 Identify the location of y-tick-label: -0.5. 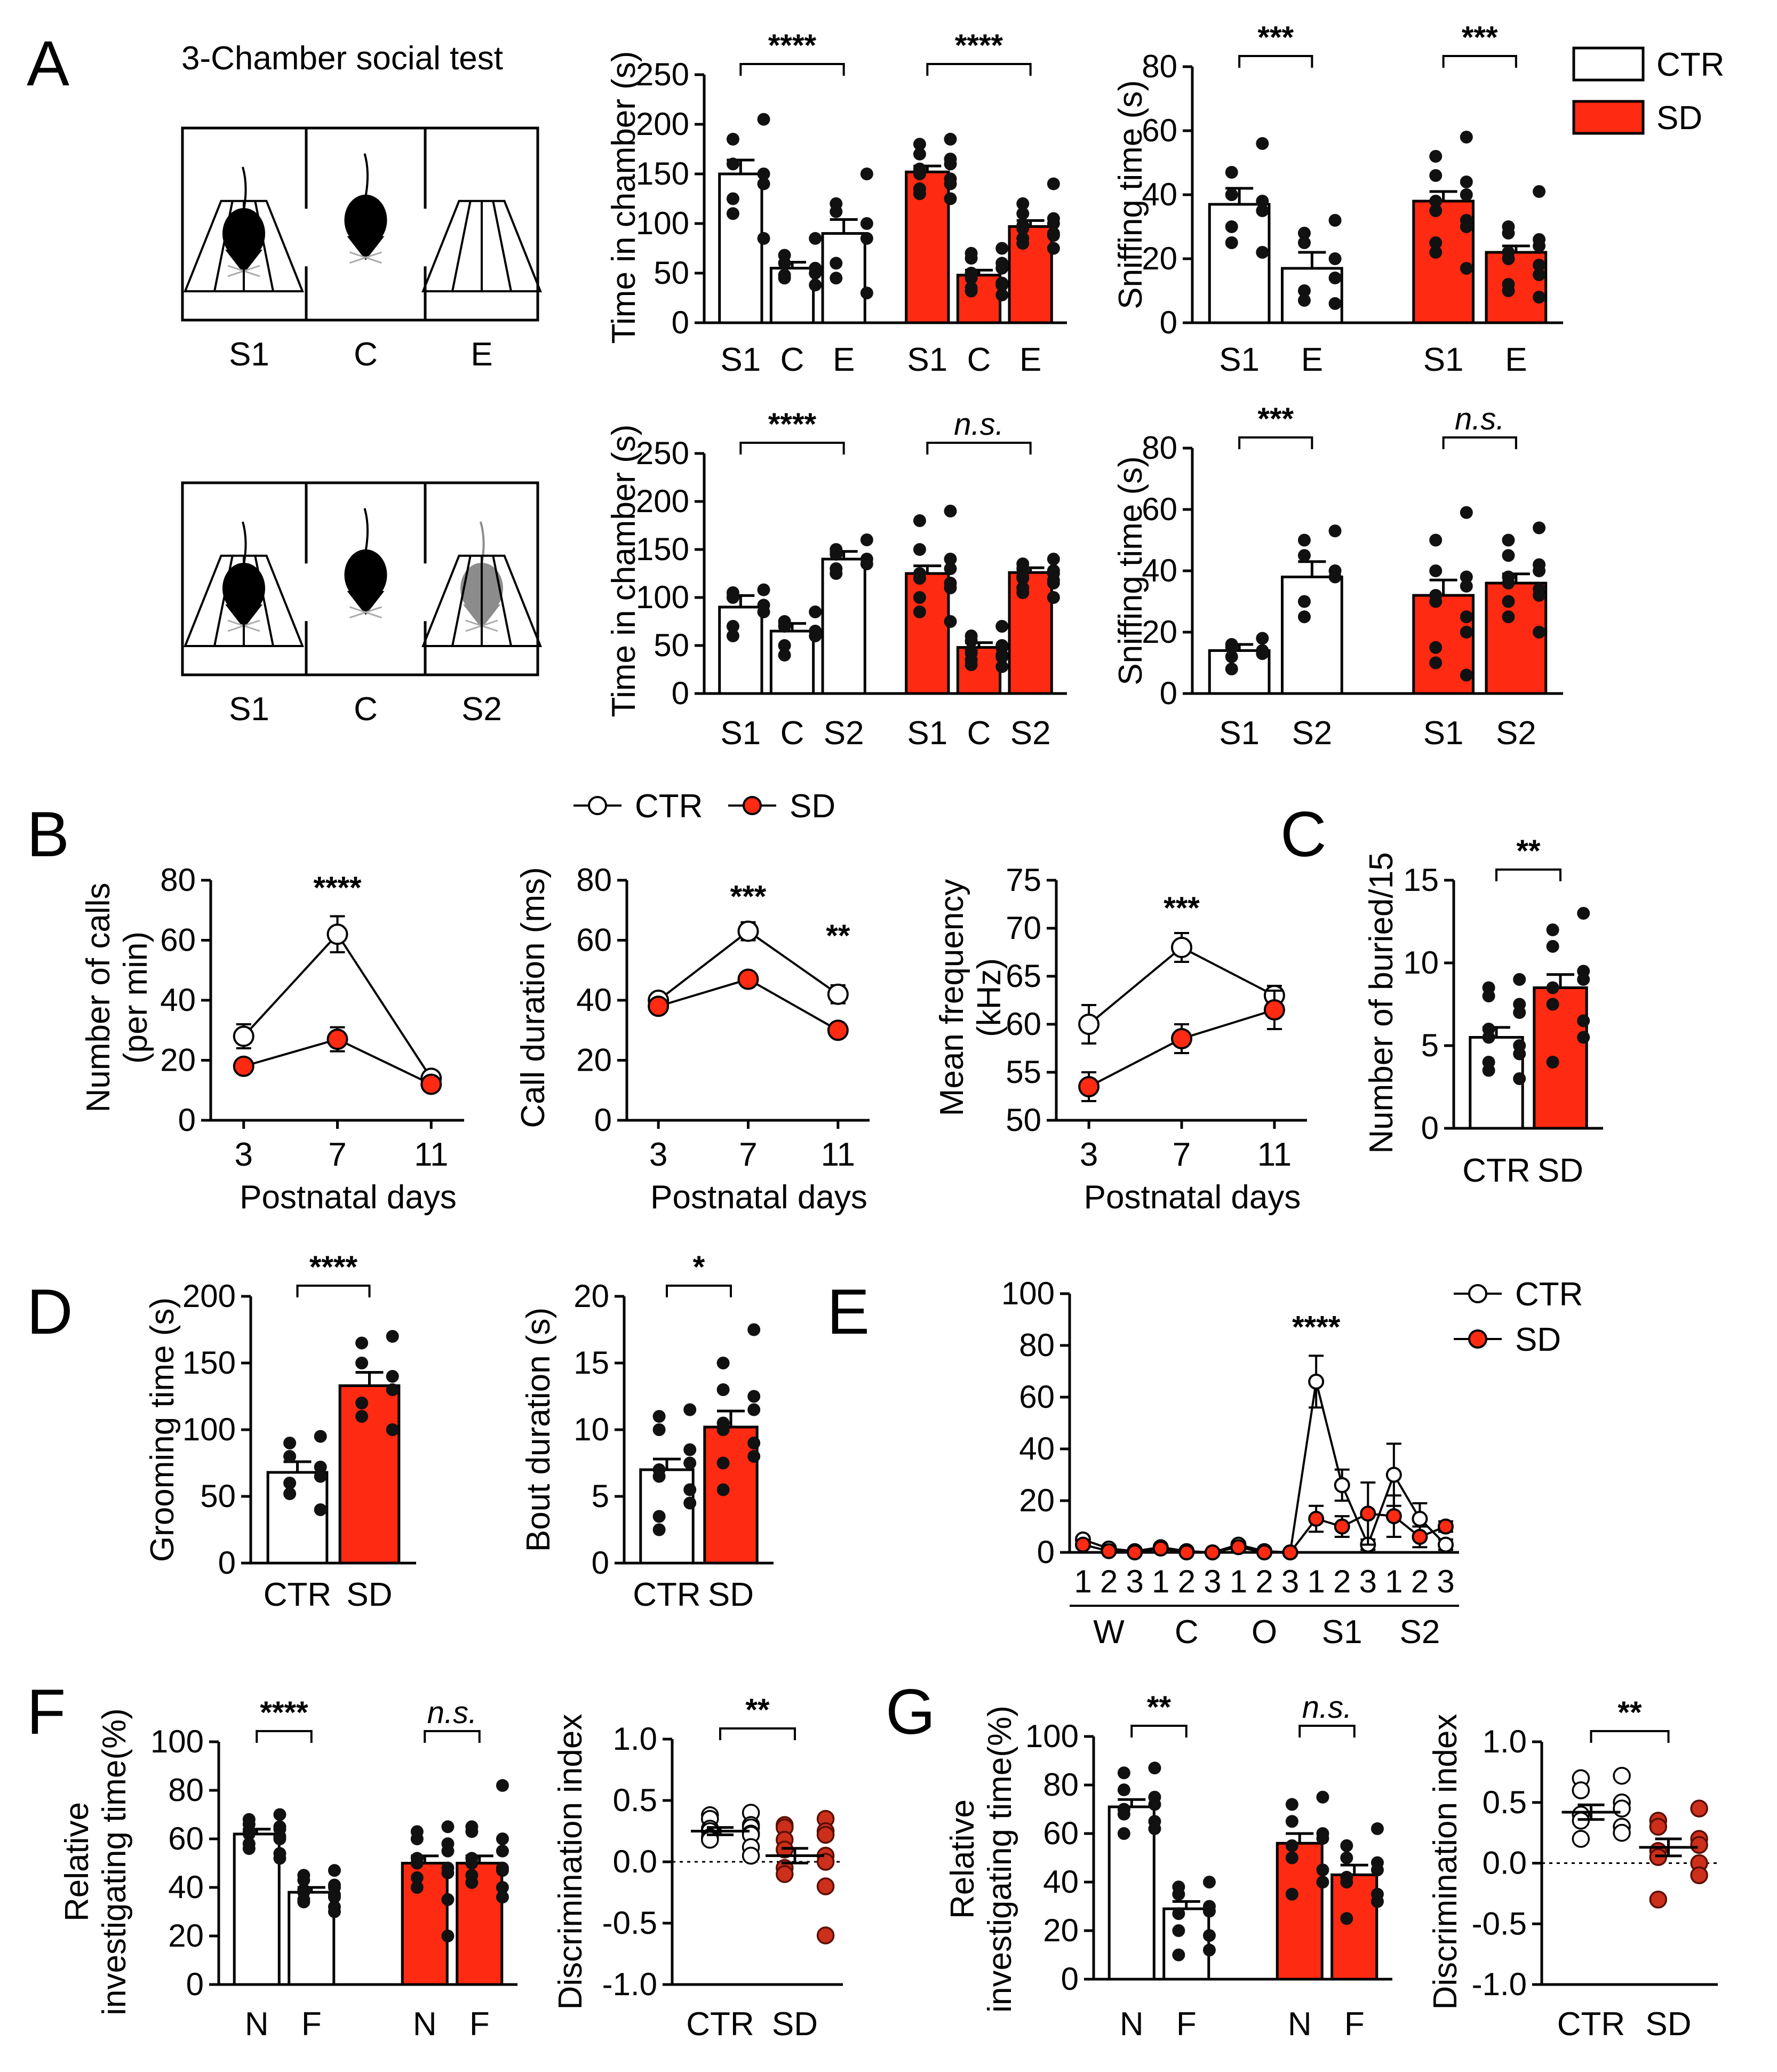
(1499, 1923).